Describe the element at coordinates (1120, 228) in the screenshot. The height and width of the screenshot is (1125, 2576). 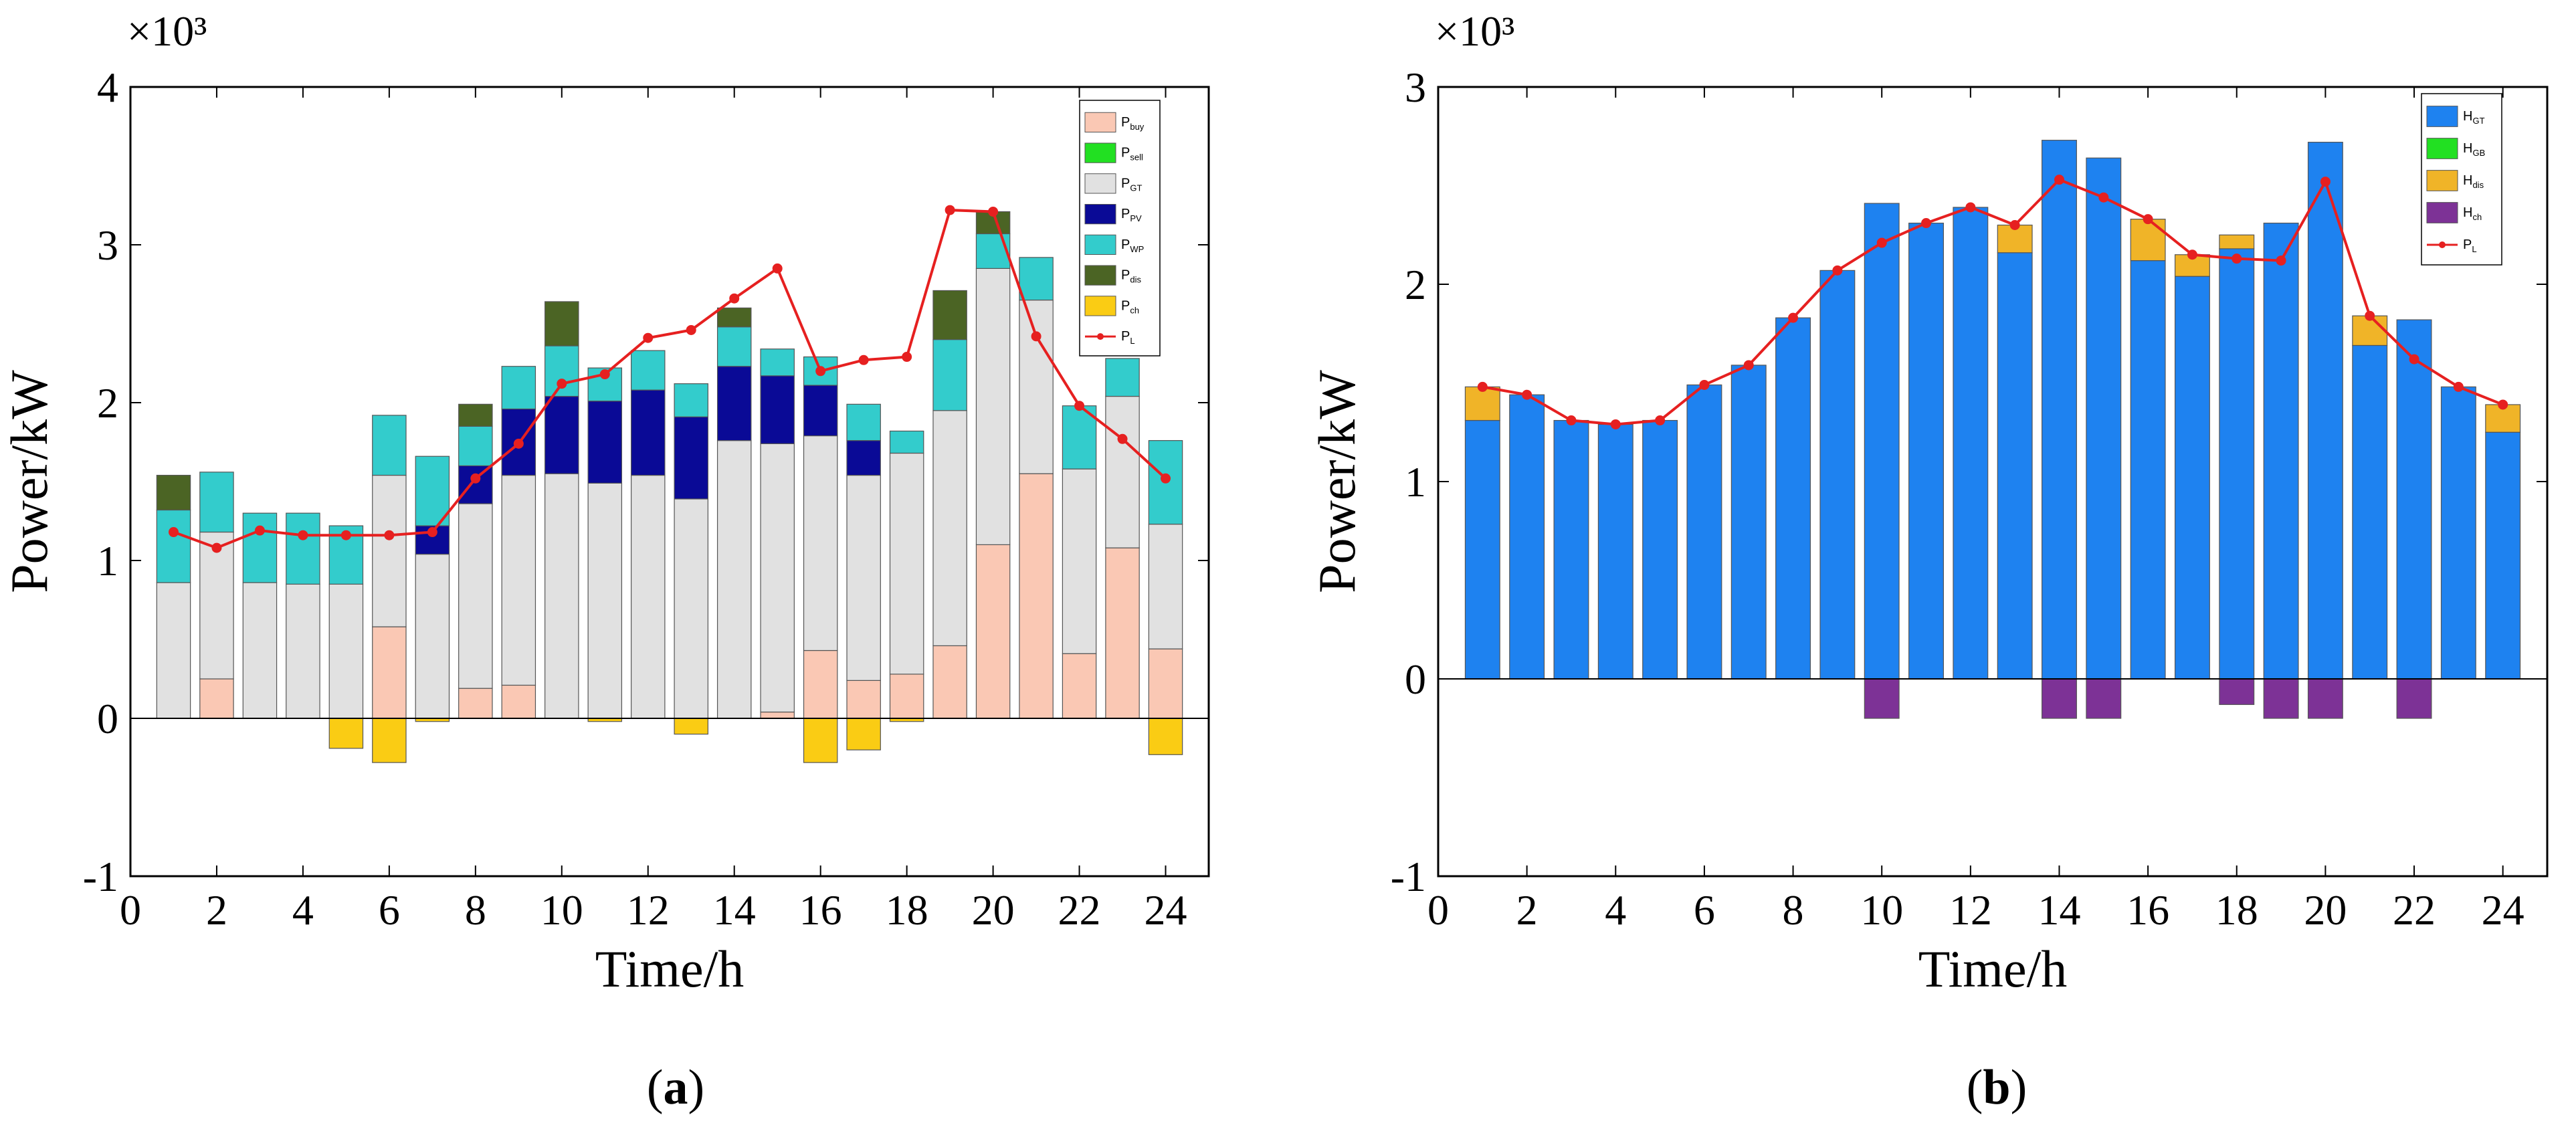
I see `p0-legend-box` at that location.